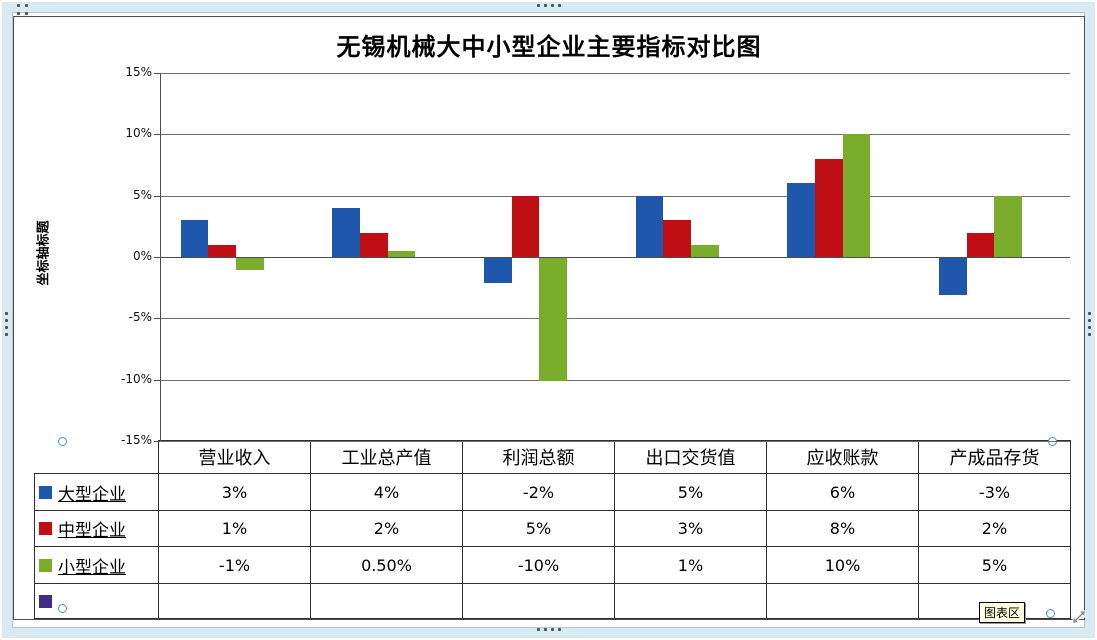 Image resolution: width=1097 pixels, height=640 pixels. Describe the element at coordinates (194, 238) in the screenshot. I see `bar-大型企业-营业收入` at that location.